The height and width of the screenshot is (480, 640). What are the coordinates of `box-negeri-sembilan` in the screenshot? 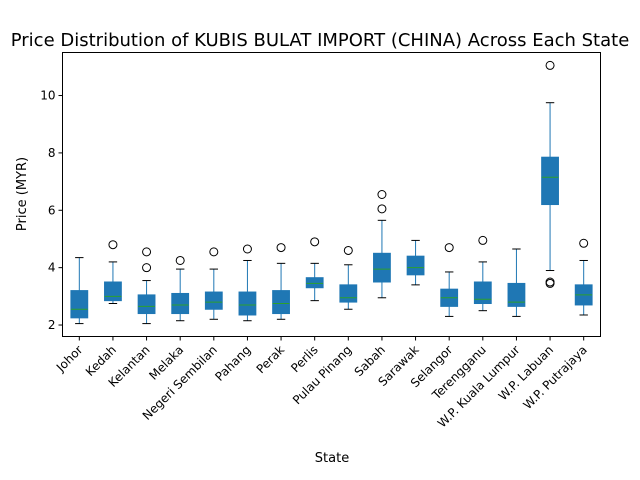 It's located at (213, 283).